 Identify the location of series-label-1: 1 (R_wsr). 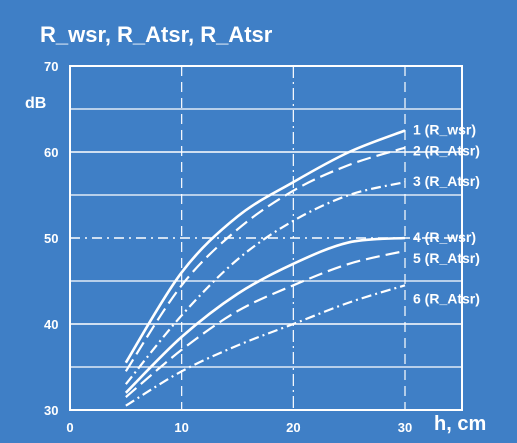
(444, 130).